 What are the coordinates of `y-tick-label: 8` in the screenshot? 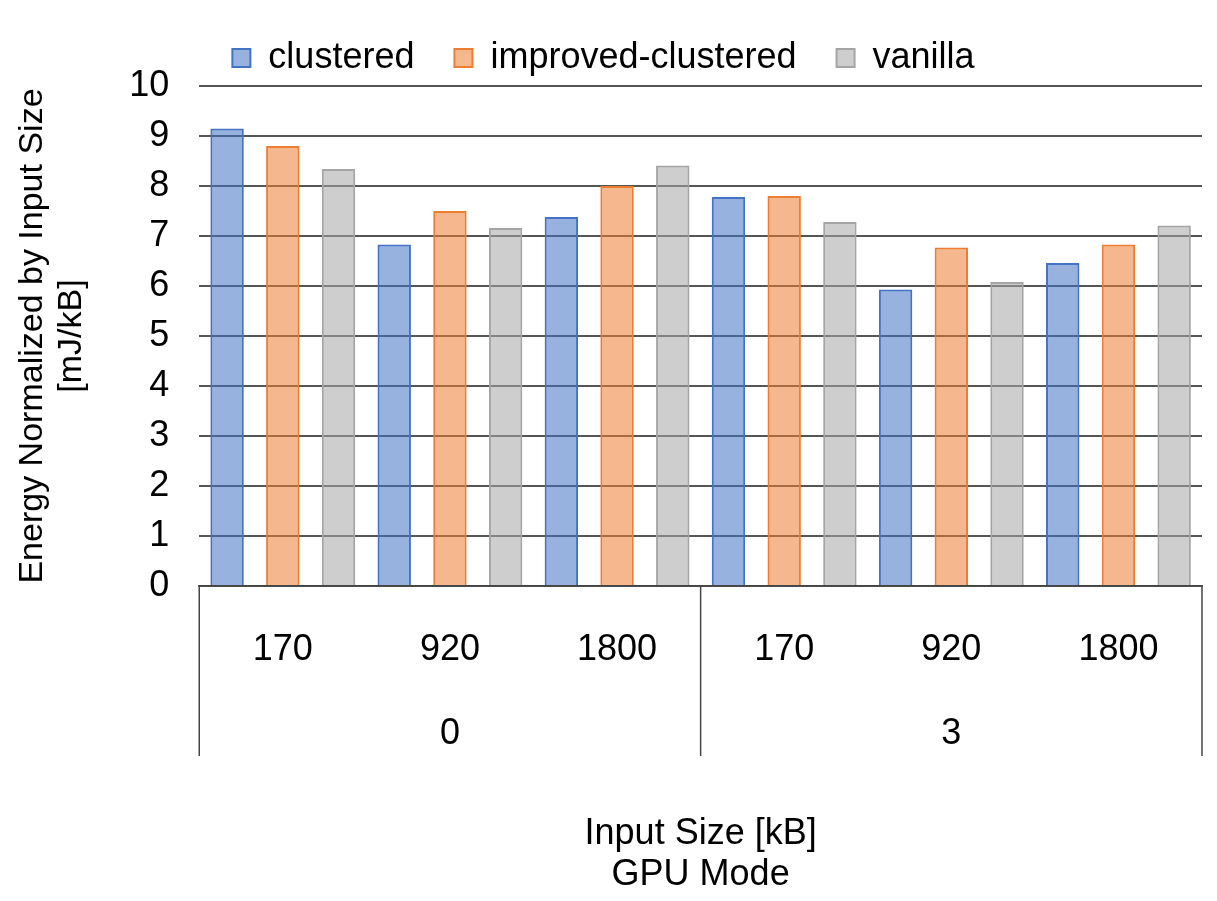 It's located at (159, 183).